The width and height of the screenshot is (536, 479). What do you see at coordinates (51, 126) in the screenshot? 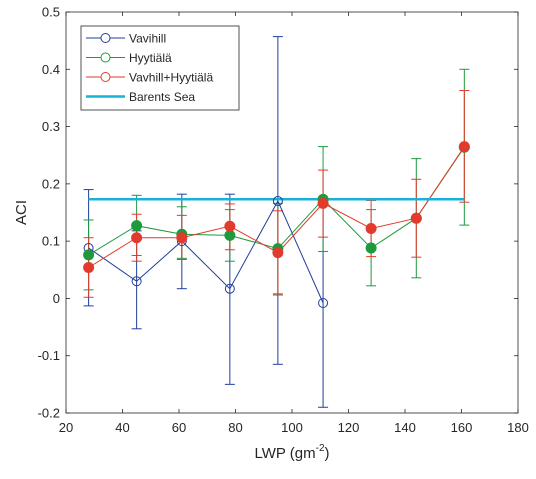
I see `y-tick-label: 0.3` at bounding box center [51, 126].